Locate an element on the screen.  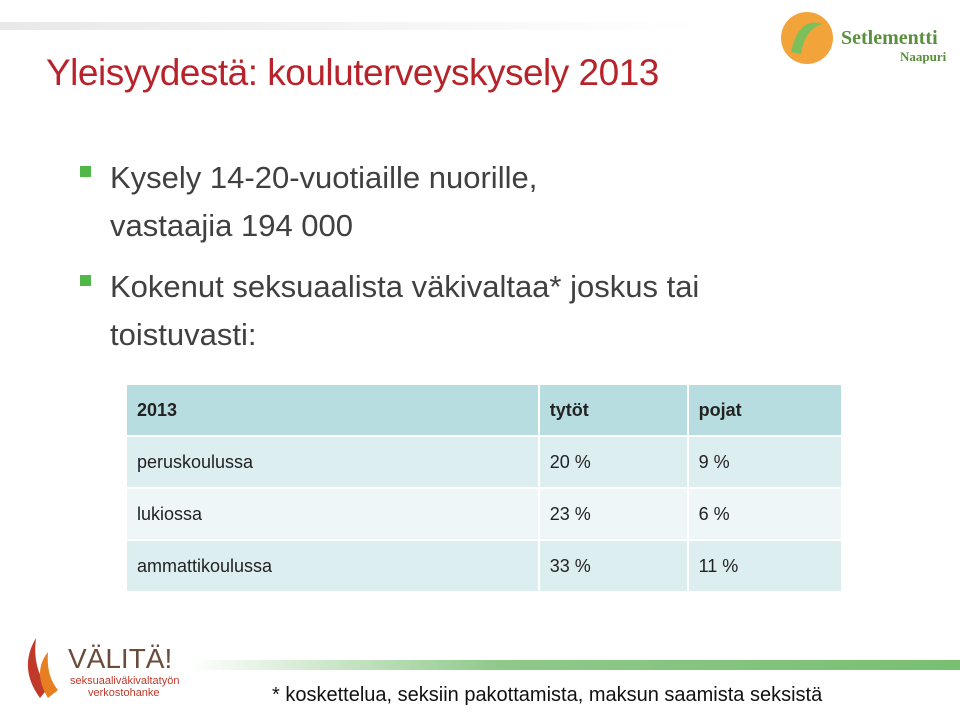
header-cell: tytöt is located at coordinates (613, 410).